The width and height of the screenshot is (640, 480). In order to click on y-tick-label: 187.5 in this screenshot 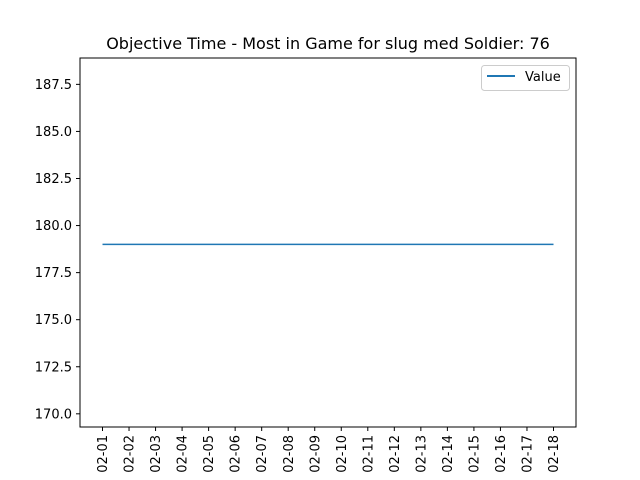, I will do `click(53, 85)`.